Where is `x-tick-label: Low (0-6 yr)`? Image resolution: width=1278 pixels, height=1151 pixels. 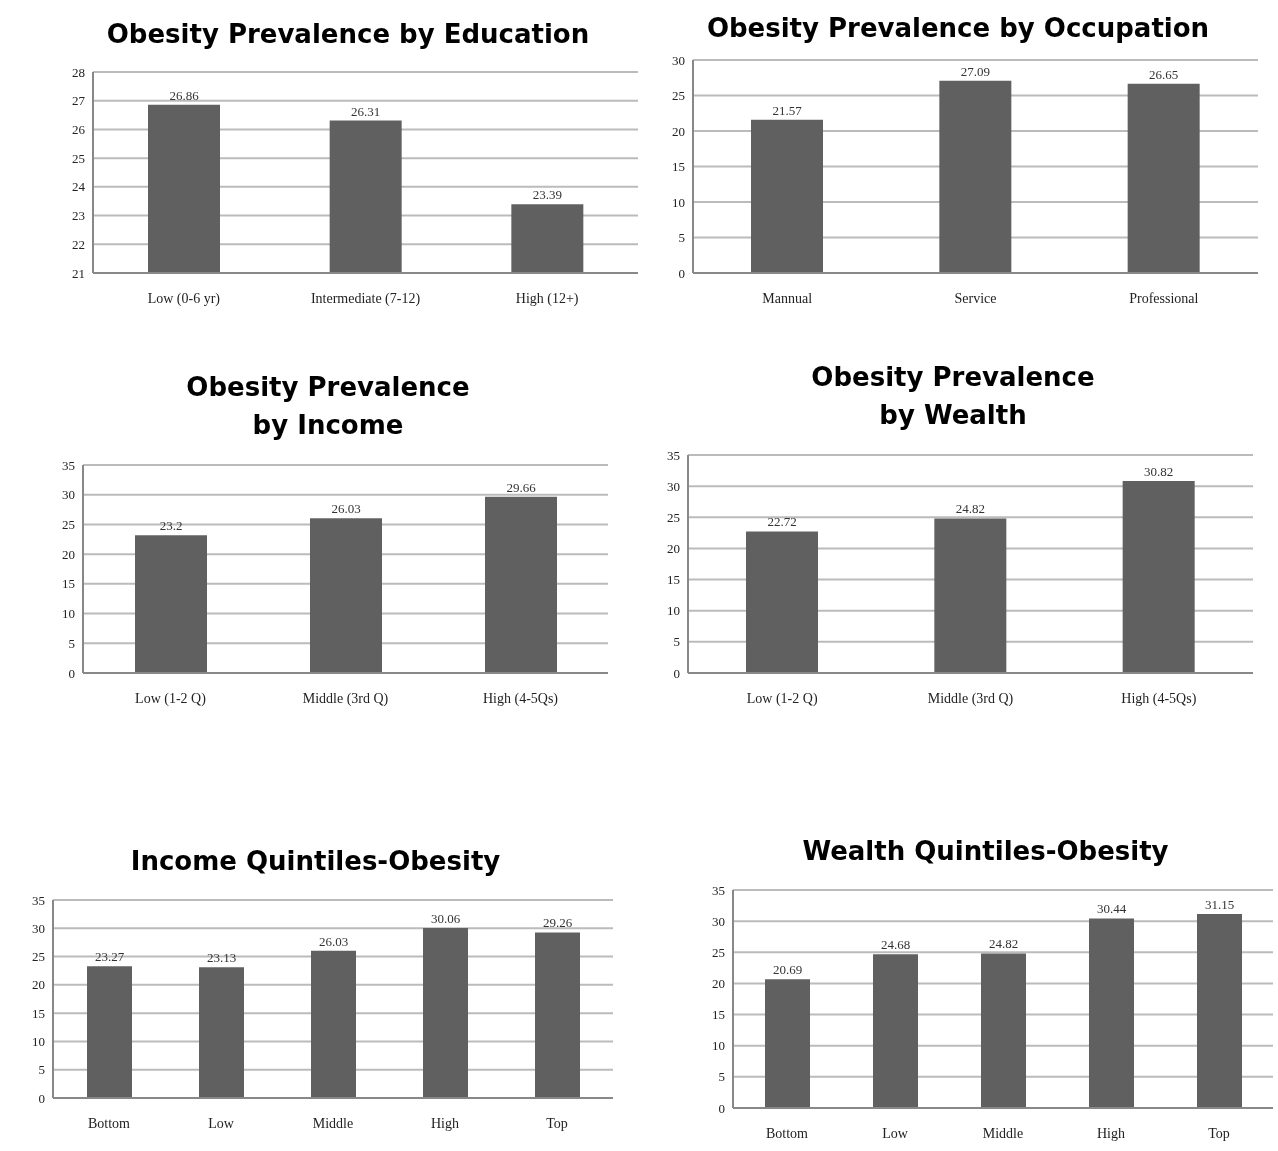
x-tick-label: Low (0-6 yr) is located at coordinates (184, 298).